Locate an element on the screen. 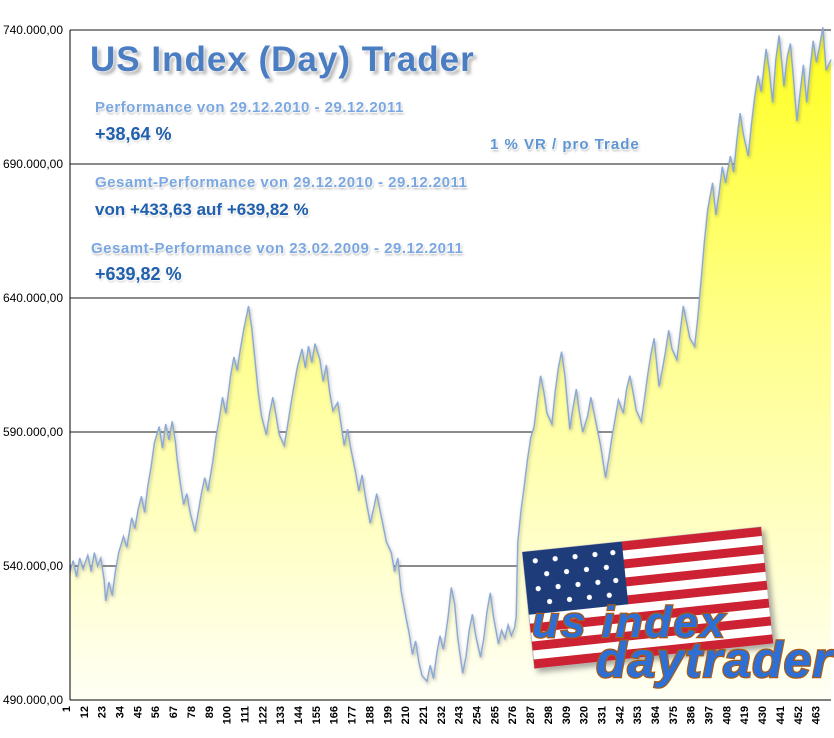 The width and height of the screenshot is (834, 738). x-tick-label: 298 is located at coordinates (549, 715).